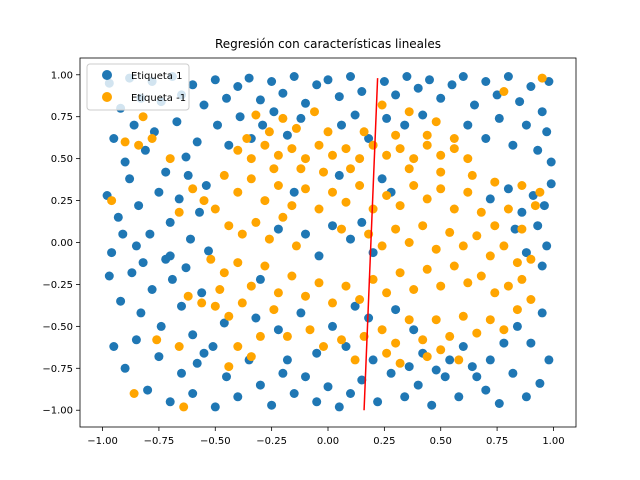 Image resolution: width=640 pixels, height=480 pixels. I want to click on regression-line, so click(371, 244).